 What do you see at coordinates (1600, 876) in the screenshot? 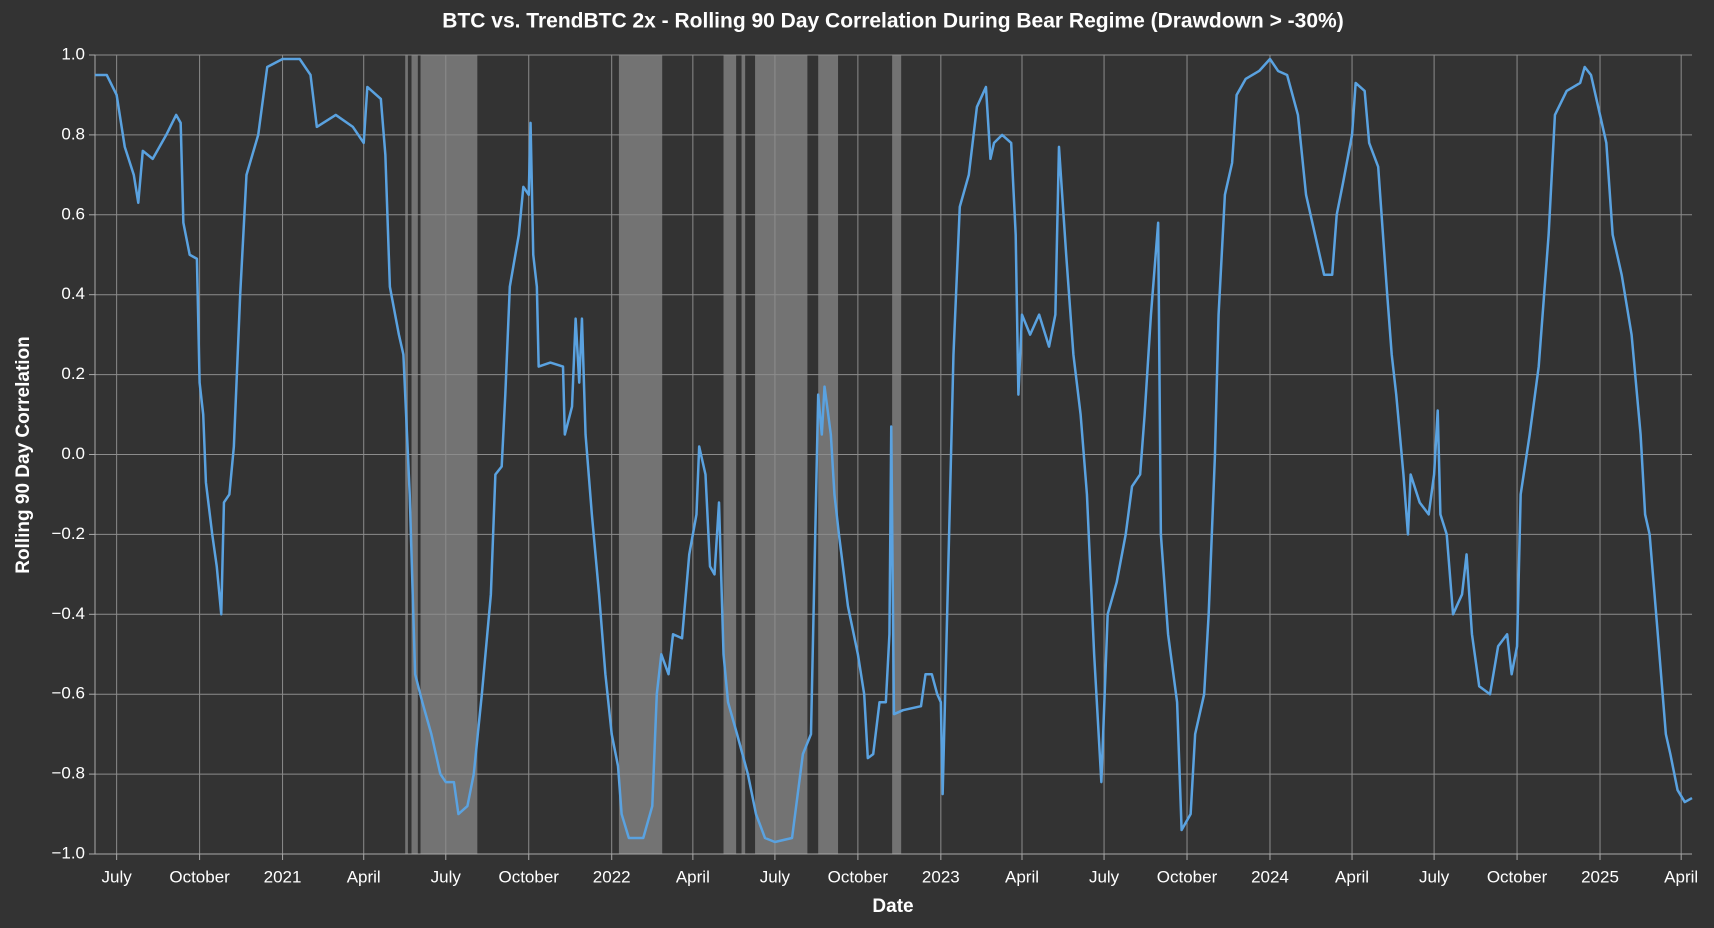
I see `x-tick-label: 2025` at bounding box center [1600, 876].